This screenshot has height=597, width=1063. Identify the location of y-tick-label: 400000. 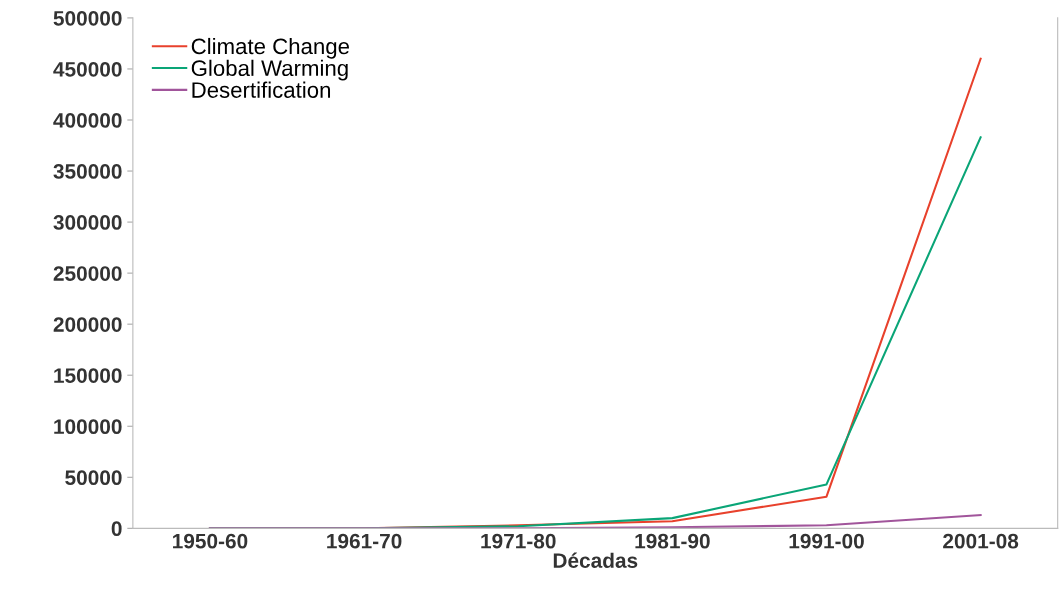
(87, 120).